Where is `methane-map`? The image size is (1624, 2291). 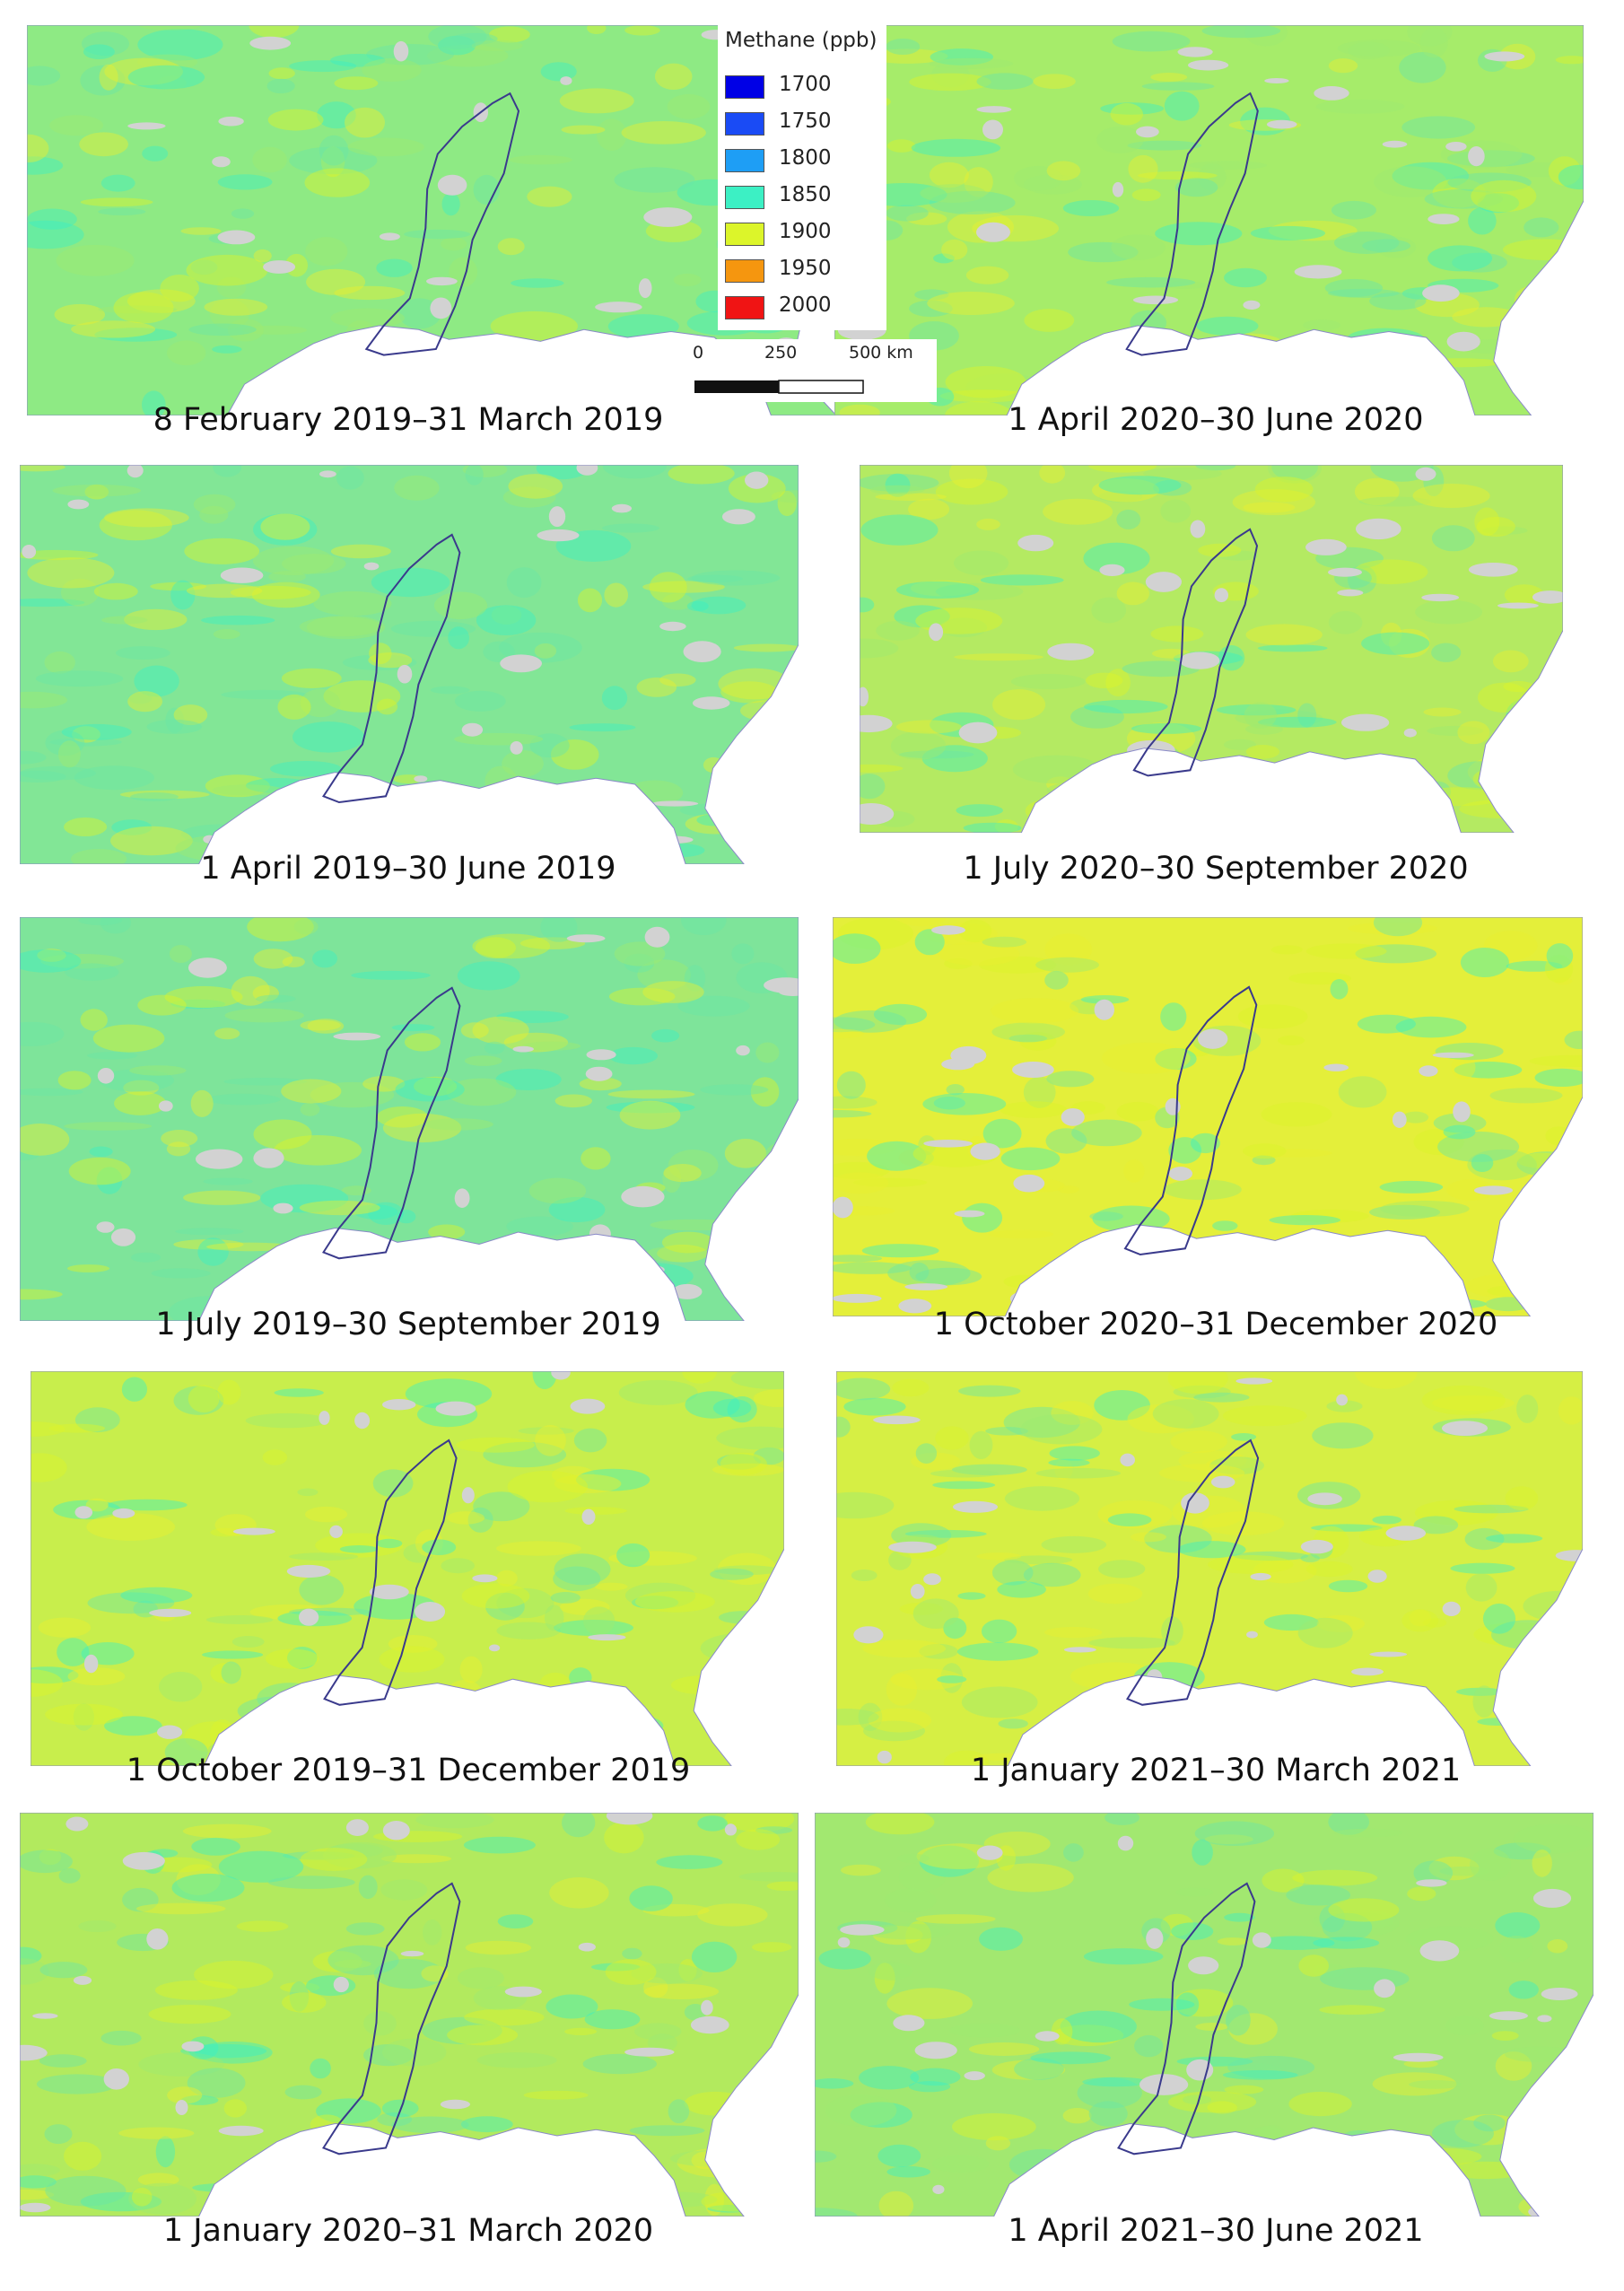
methane-map is located at coordinates (409, 1119).